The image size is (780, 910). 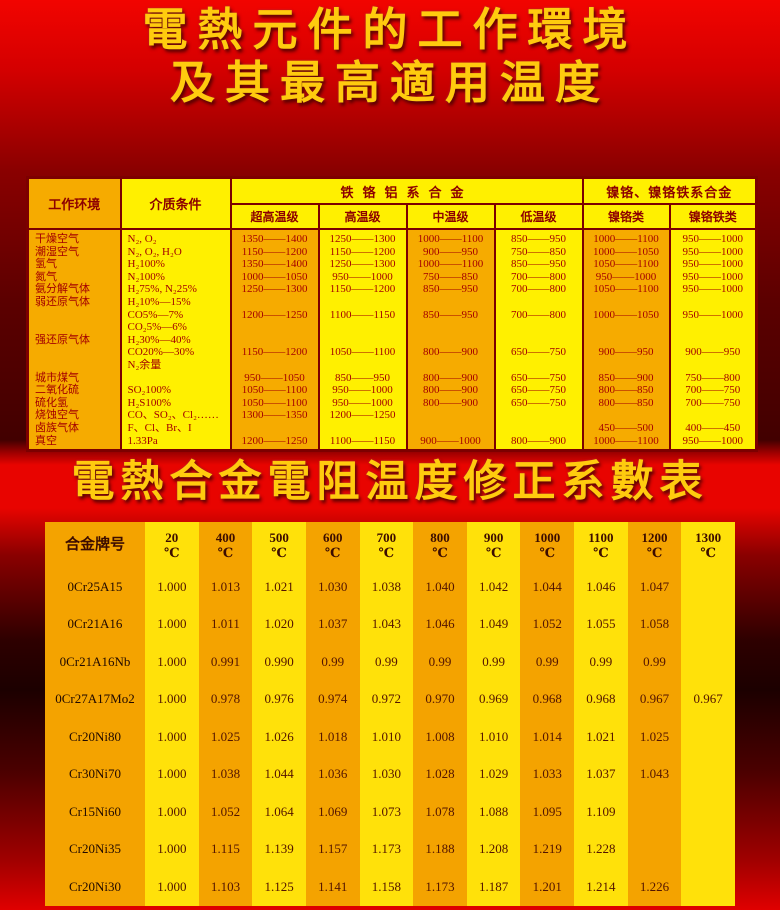 I want to click on table-cell: 1.125, so click(x=279, y=887).